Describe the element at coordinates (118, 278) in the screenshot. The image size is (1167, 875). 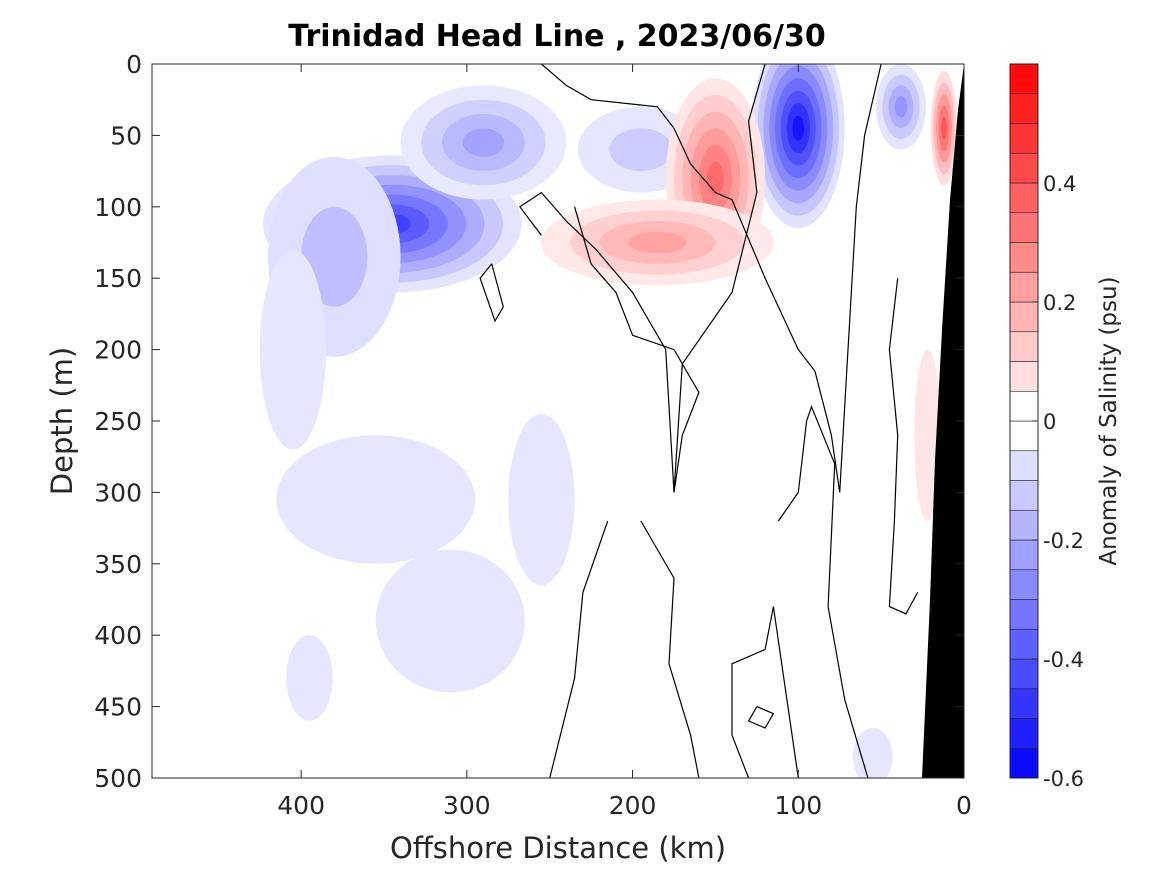
I see `y-tick-label-150: 150` at that location.